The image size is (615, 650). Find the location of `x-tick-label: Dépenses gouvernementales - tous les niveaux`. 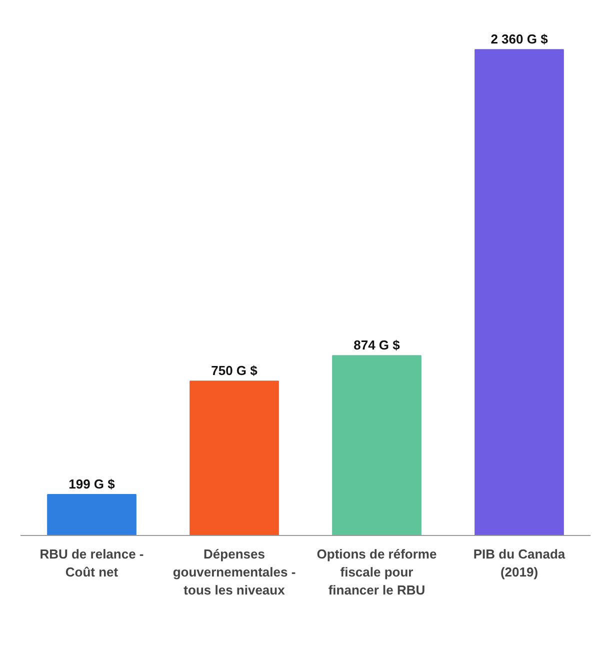

x-tick-label: Dépenses gouvernementales - tous les niveaux is located at coordinates (234, 572).